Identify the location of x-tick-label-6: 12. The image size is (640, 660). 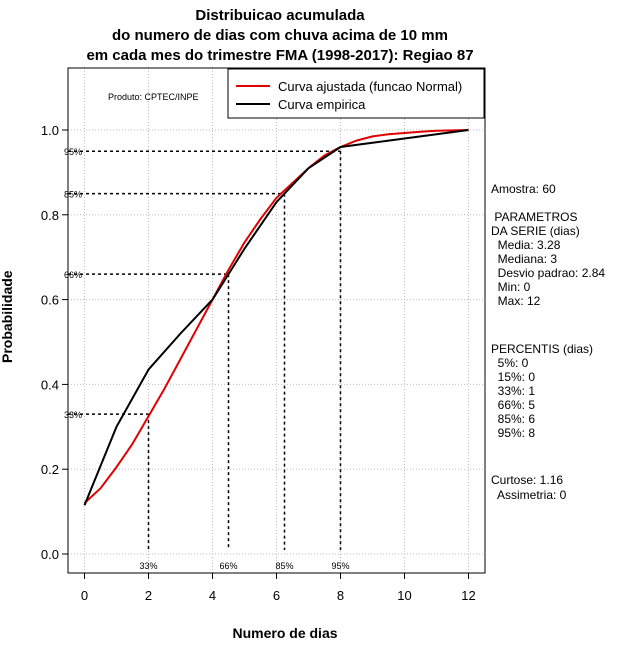
(468, 595).